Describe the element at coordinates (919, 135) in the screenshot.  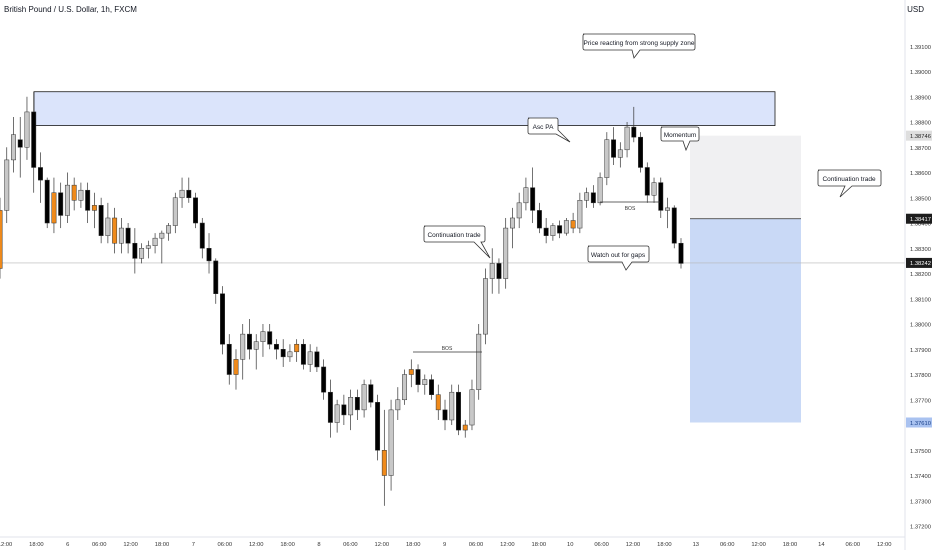
I see `price-label-stop_loss` at that location.